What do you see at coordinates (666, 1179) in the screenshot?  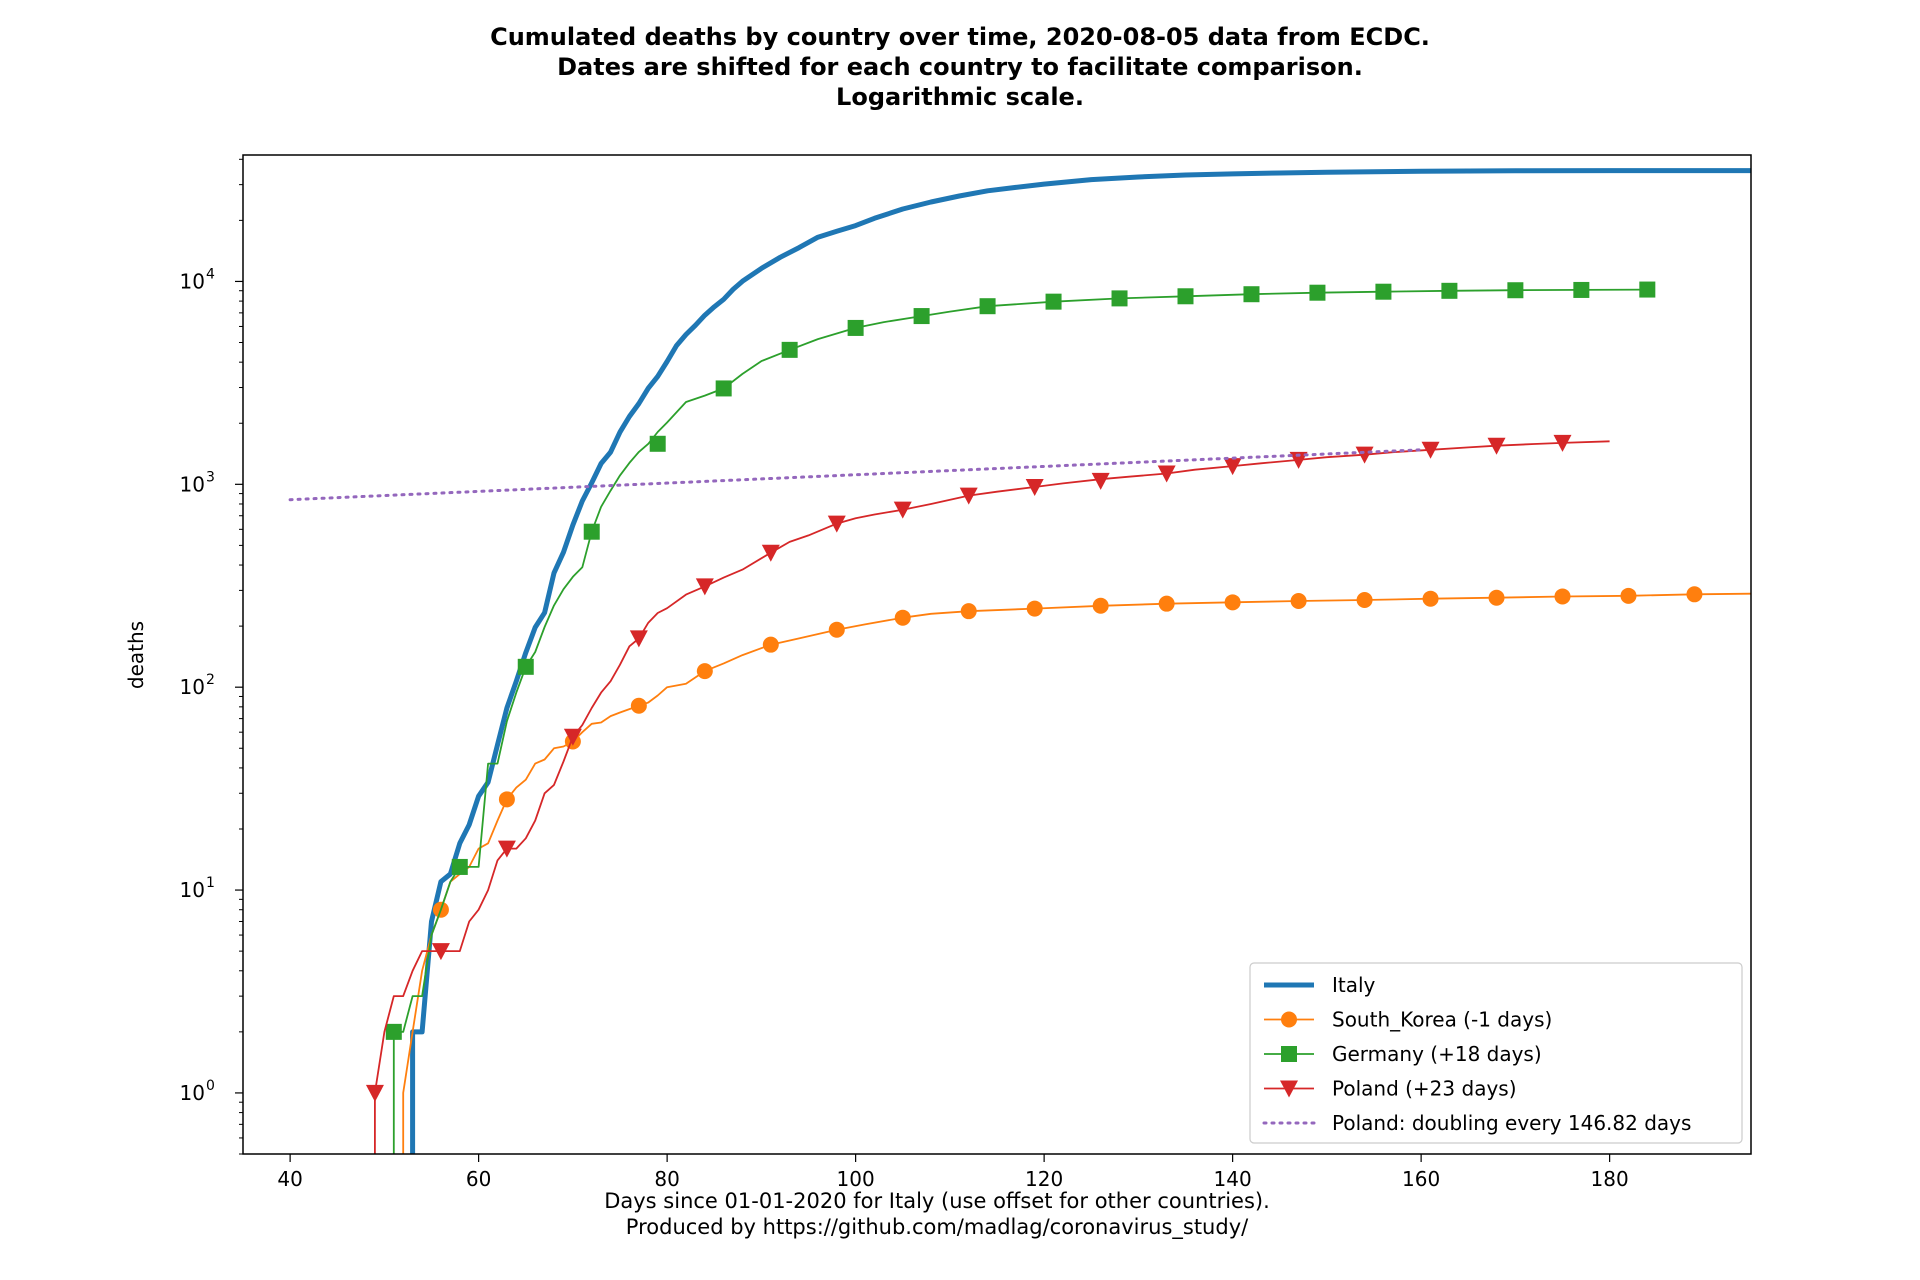 I see `x-tick-label: 80` at bounding box center [666, 1179].